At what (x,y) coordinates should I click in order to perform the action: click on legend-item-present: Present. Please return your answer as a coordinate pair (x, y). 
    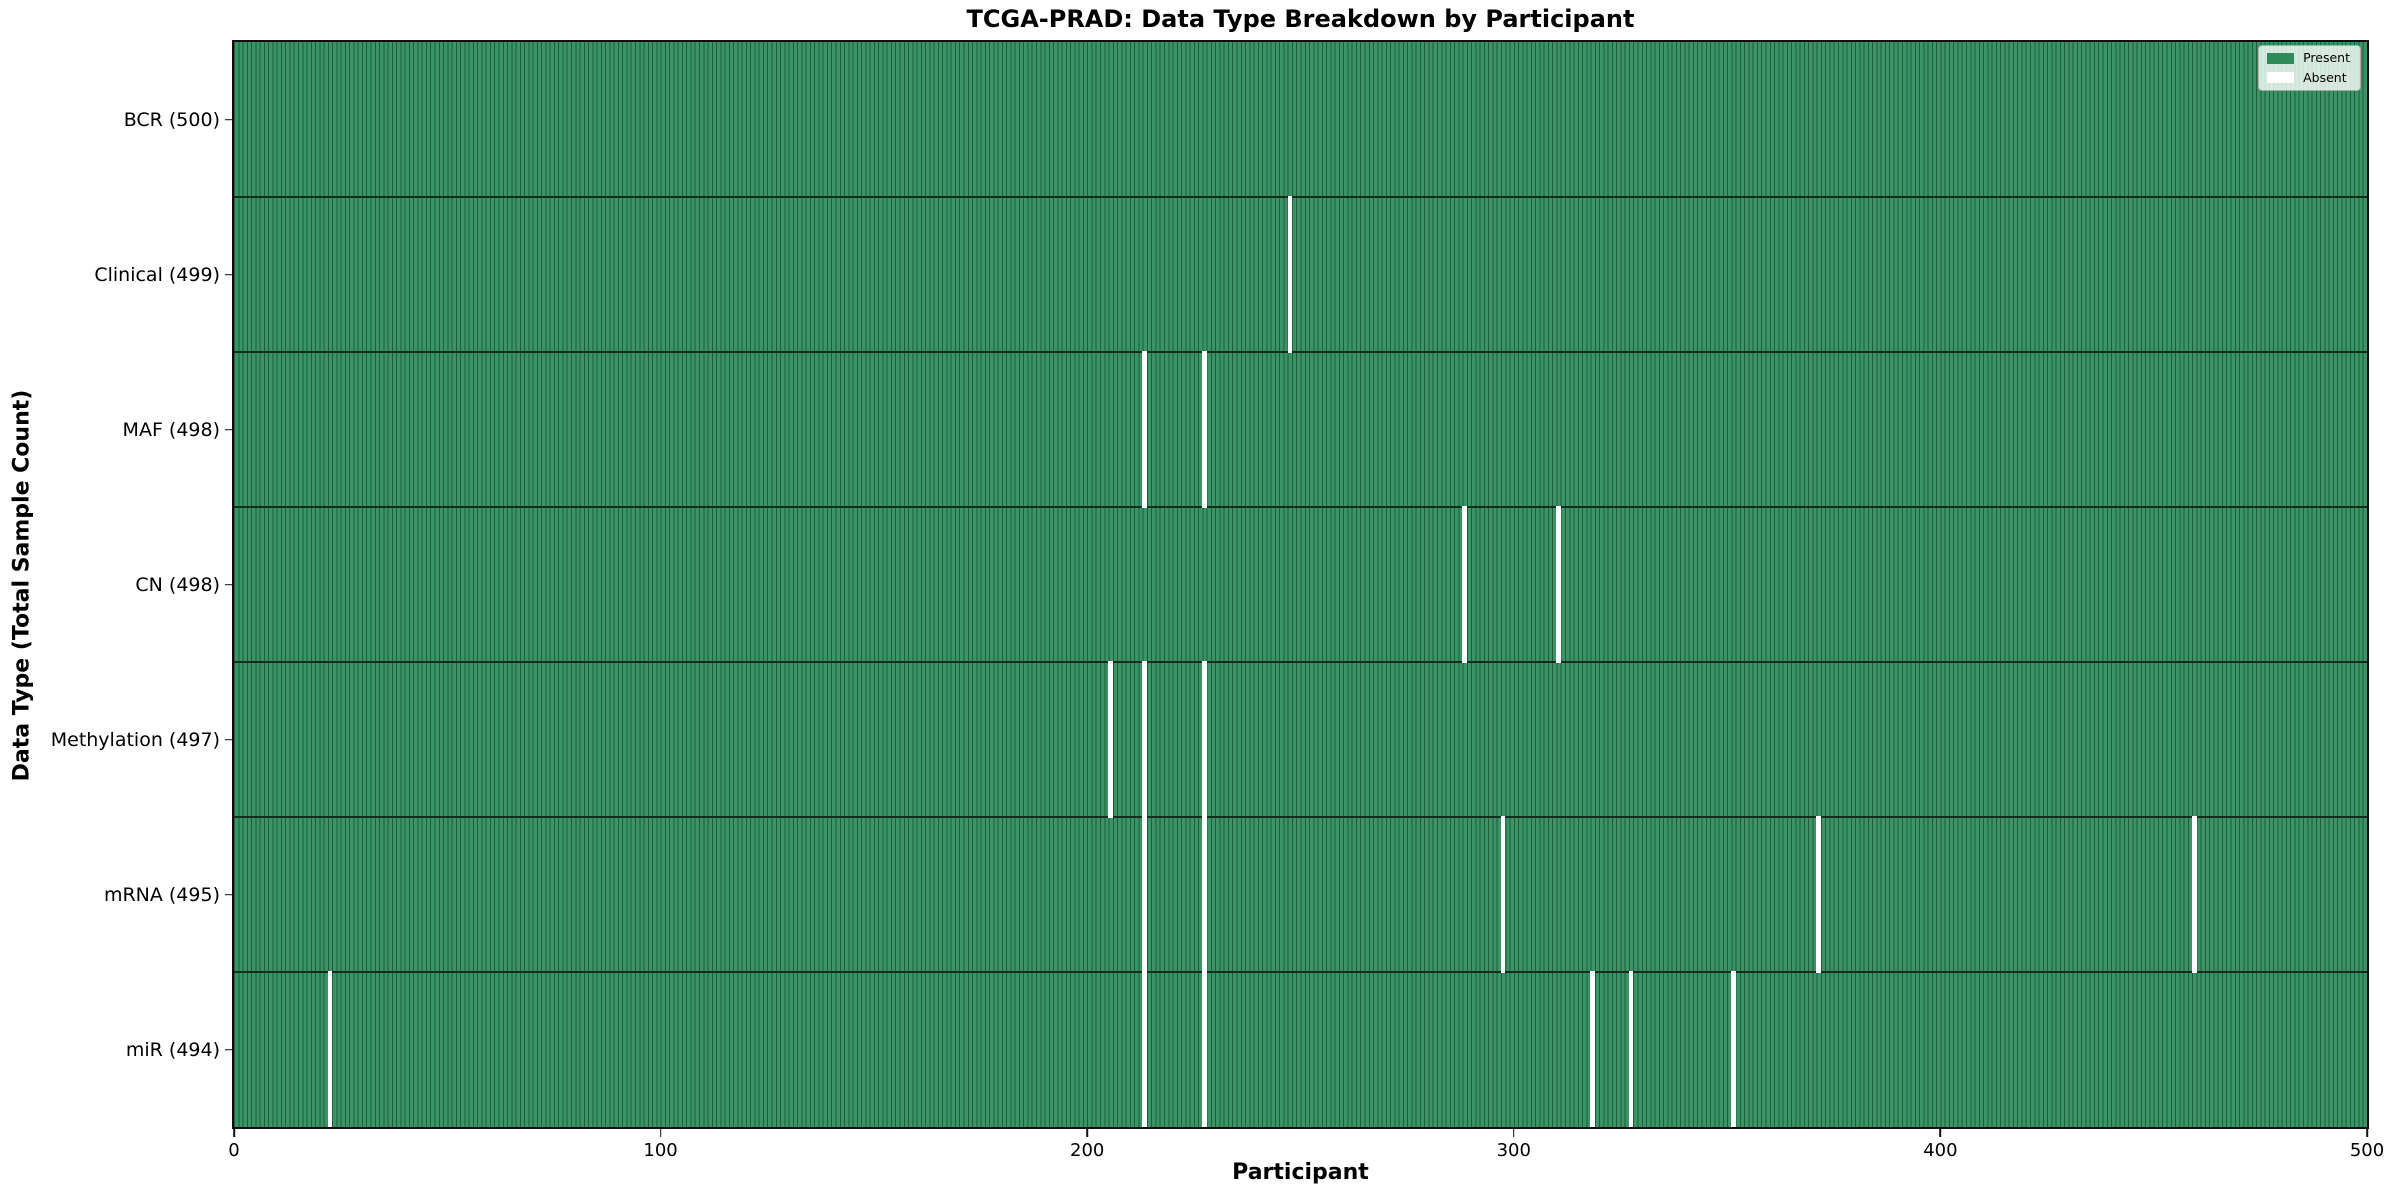
    Looking at the image, I should click on (2308, 57).